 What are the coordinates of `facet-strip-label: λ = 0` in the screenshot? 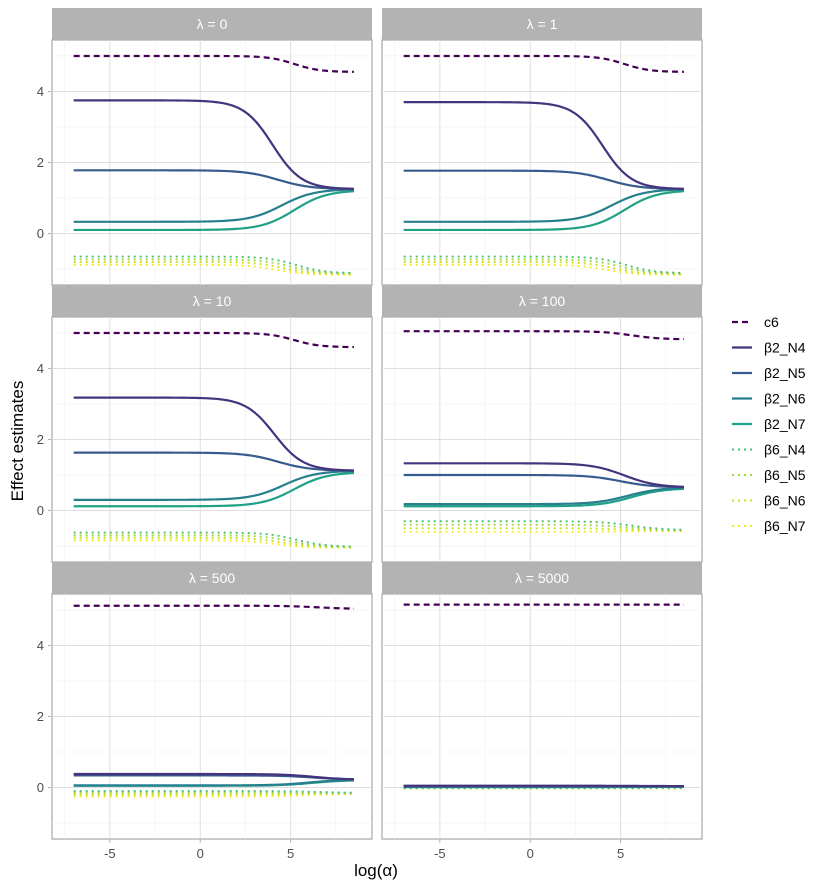 It's located at (212, 24).